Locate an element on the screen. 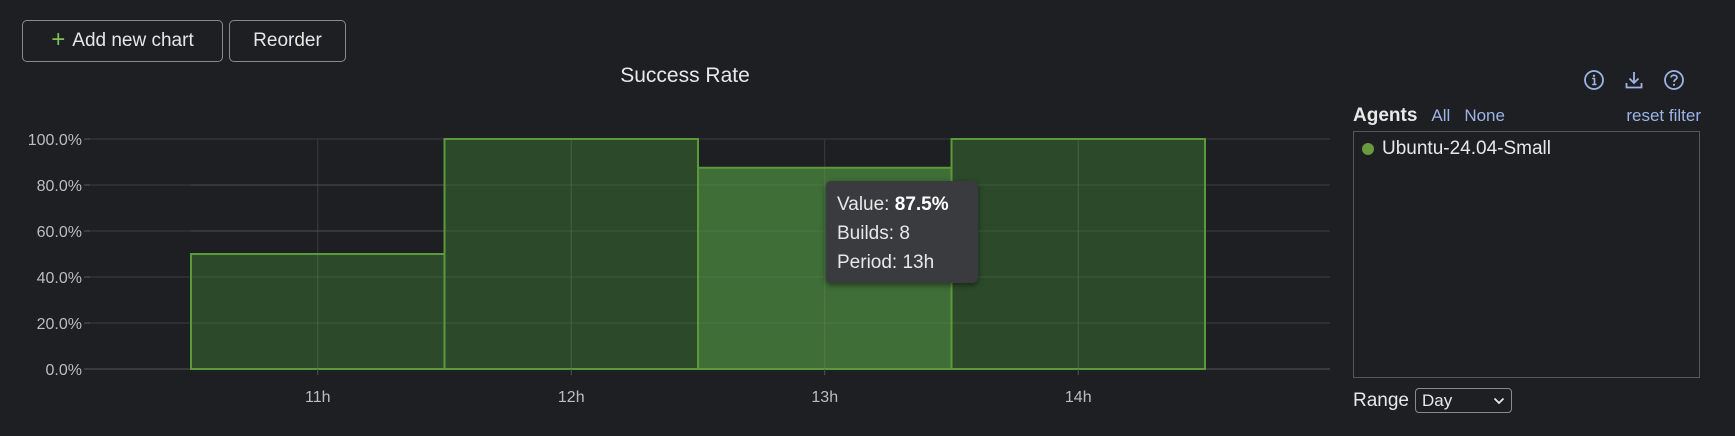  y-tick-label: 40.0% is located at coordinates (59, 278).